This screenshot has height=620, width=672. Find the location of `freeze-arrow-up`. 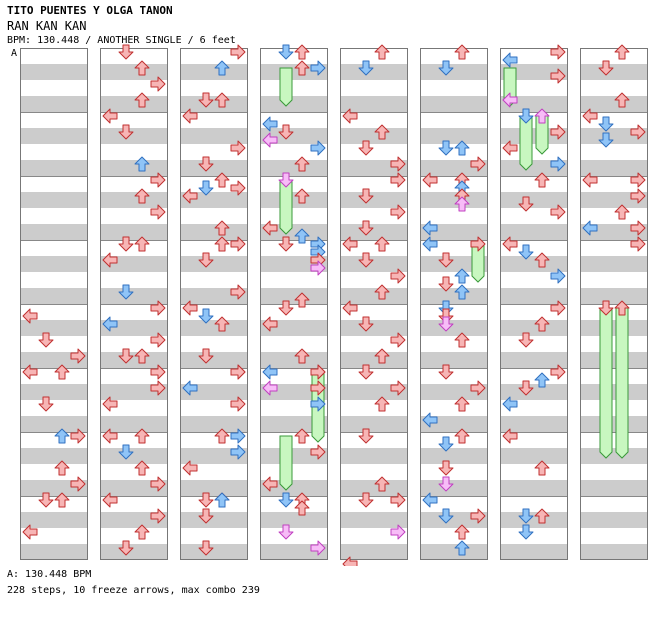

freeze-arrow-up is located at coordinates (622, 383).